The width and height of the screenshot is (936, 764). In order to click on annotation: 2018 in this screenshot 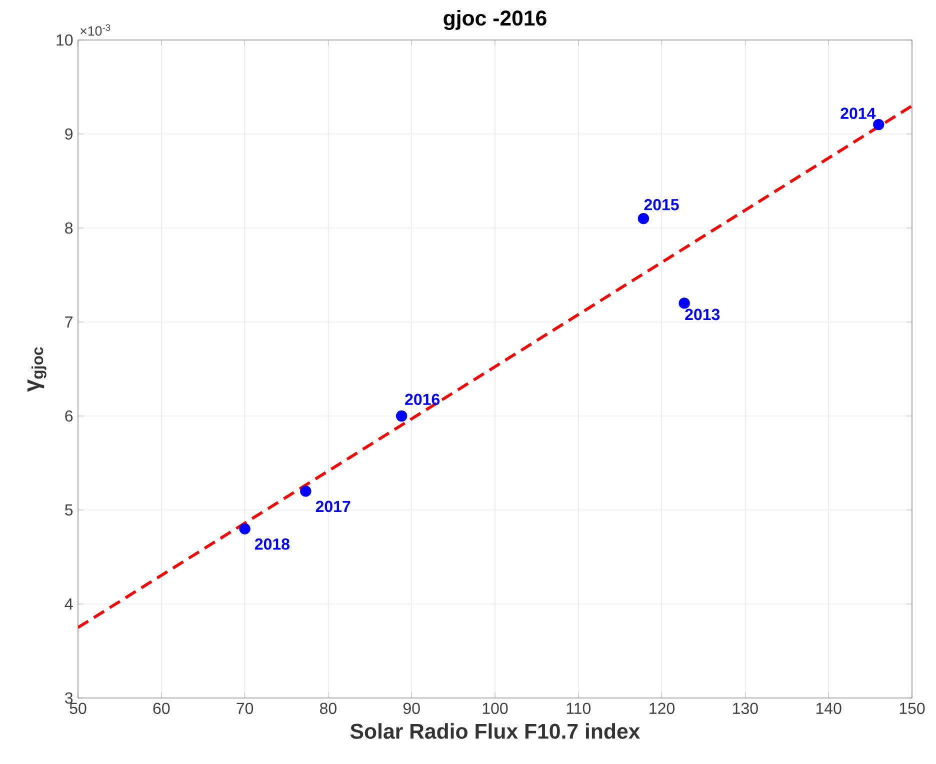, I will do `click(272, 544)`.